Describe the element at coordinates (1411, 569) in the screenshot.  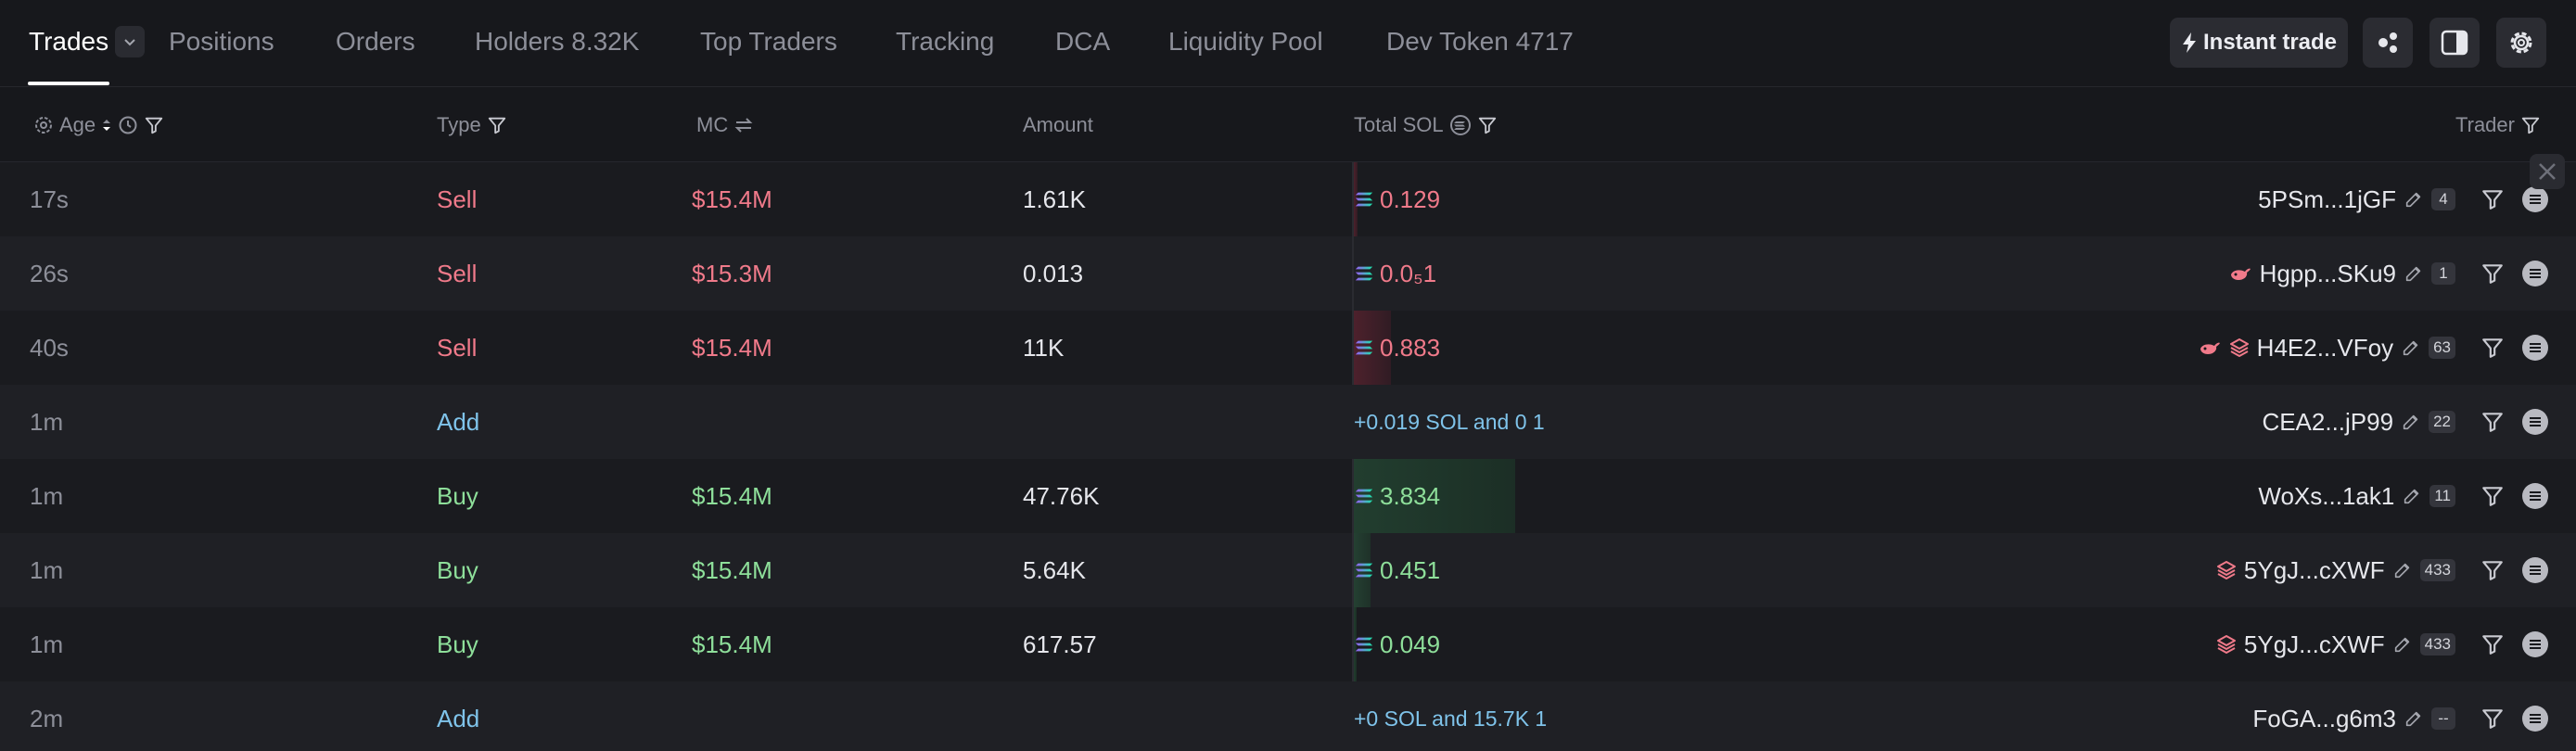
I see `total-sol-value: 0.451` at that location.